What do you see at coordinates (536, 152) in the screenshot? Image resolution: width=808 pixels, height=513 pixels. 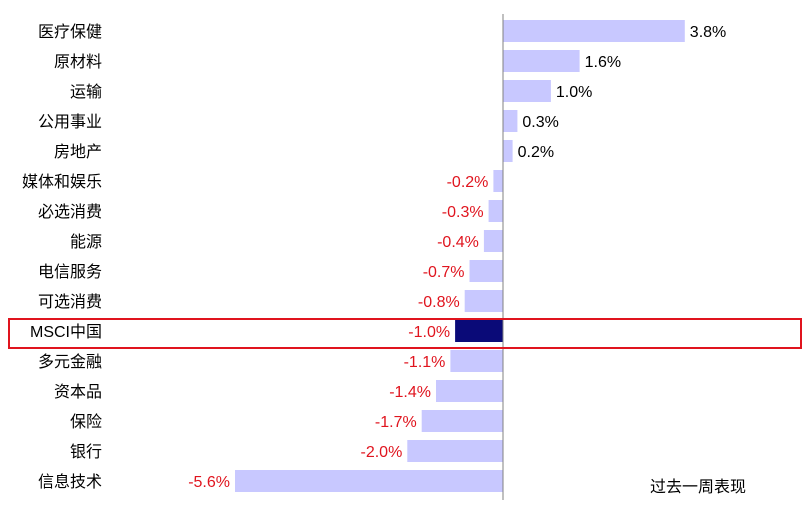 I see `value-label: 0.2%` at bounding box center [536, 152].